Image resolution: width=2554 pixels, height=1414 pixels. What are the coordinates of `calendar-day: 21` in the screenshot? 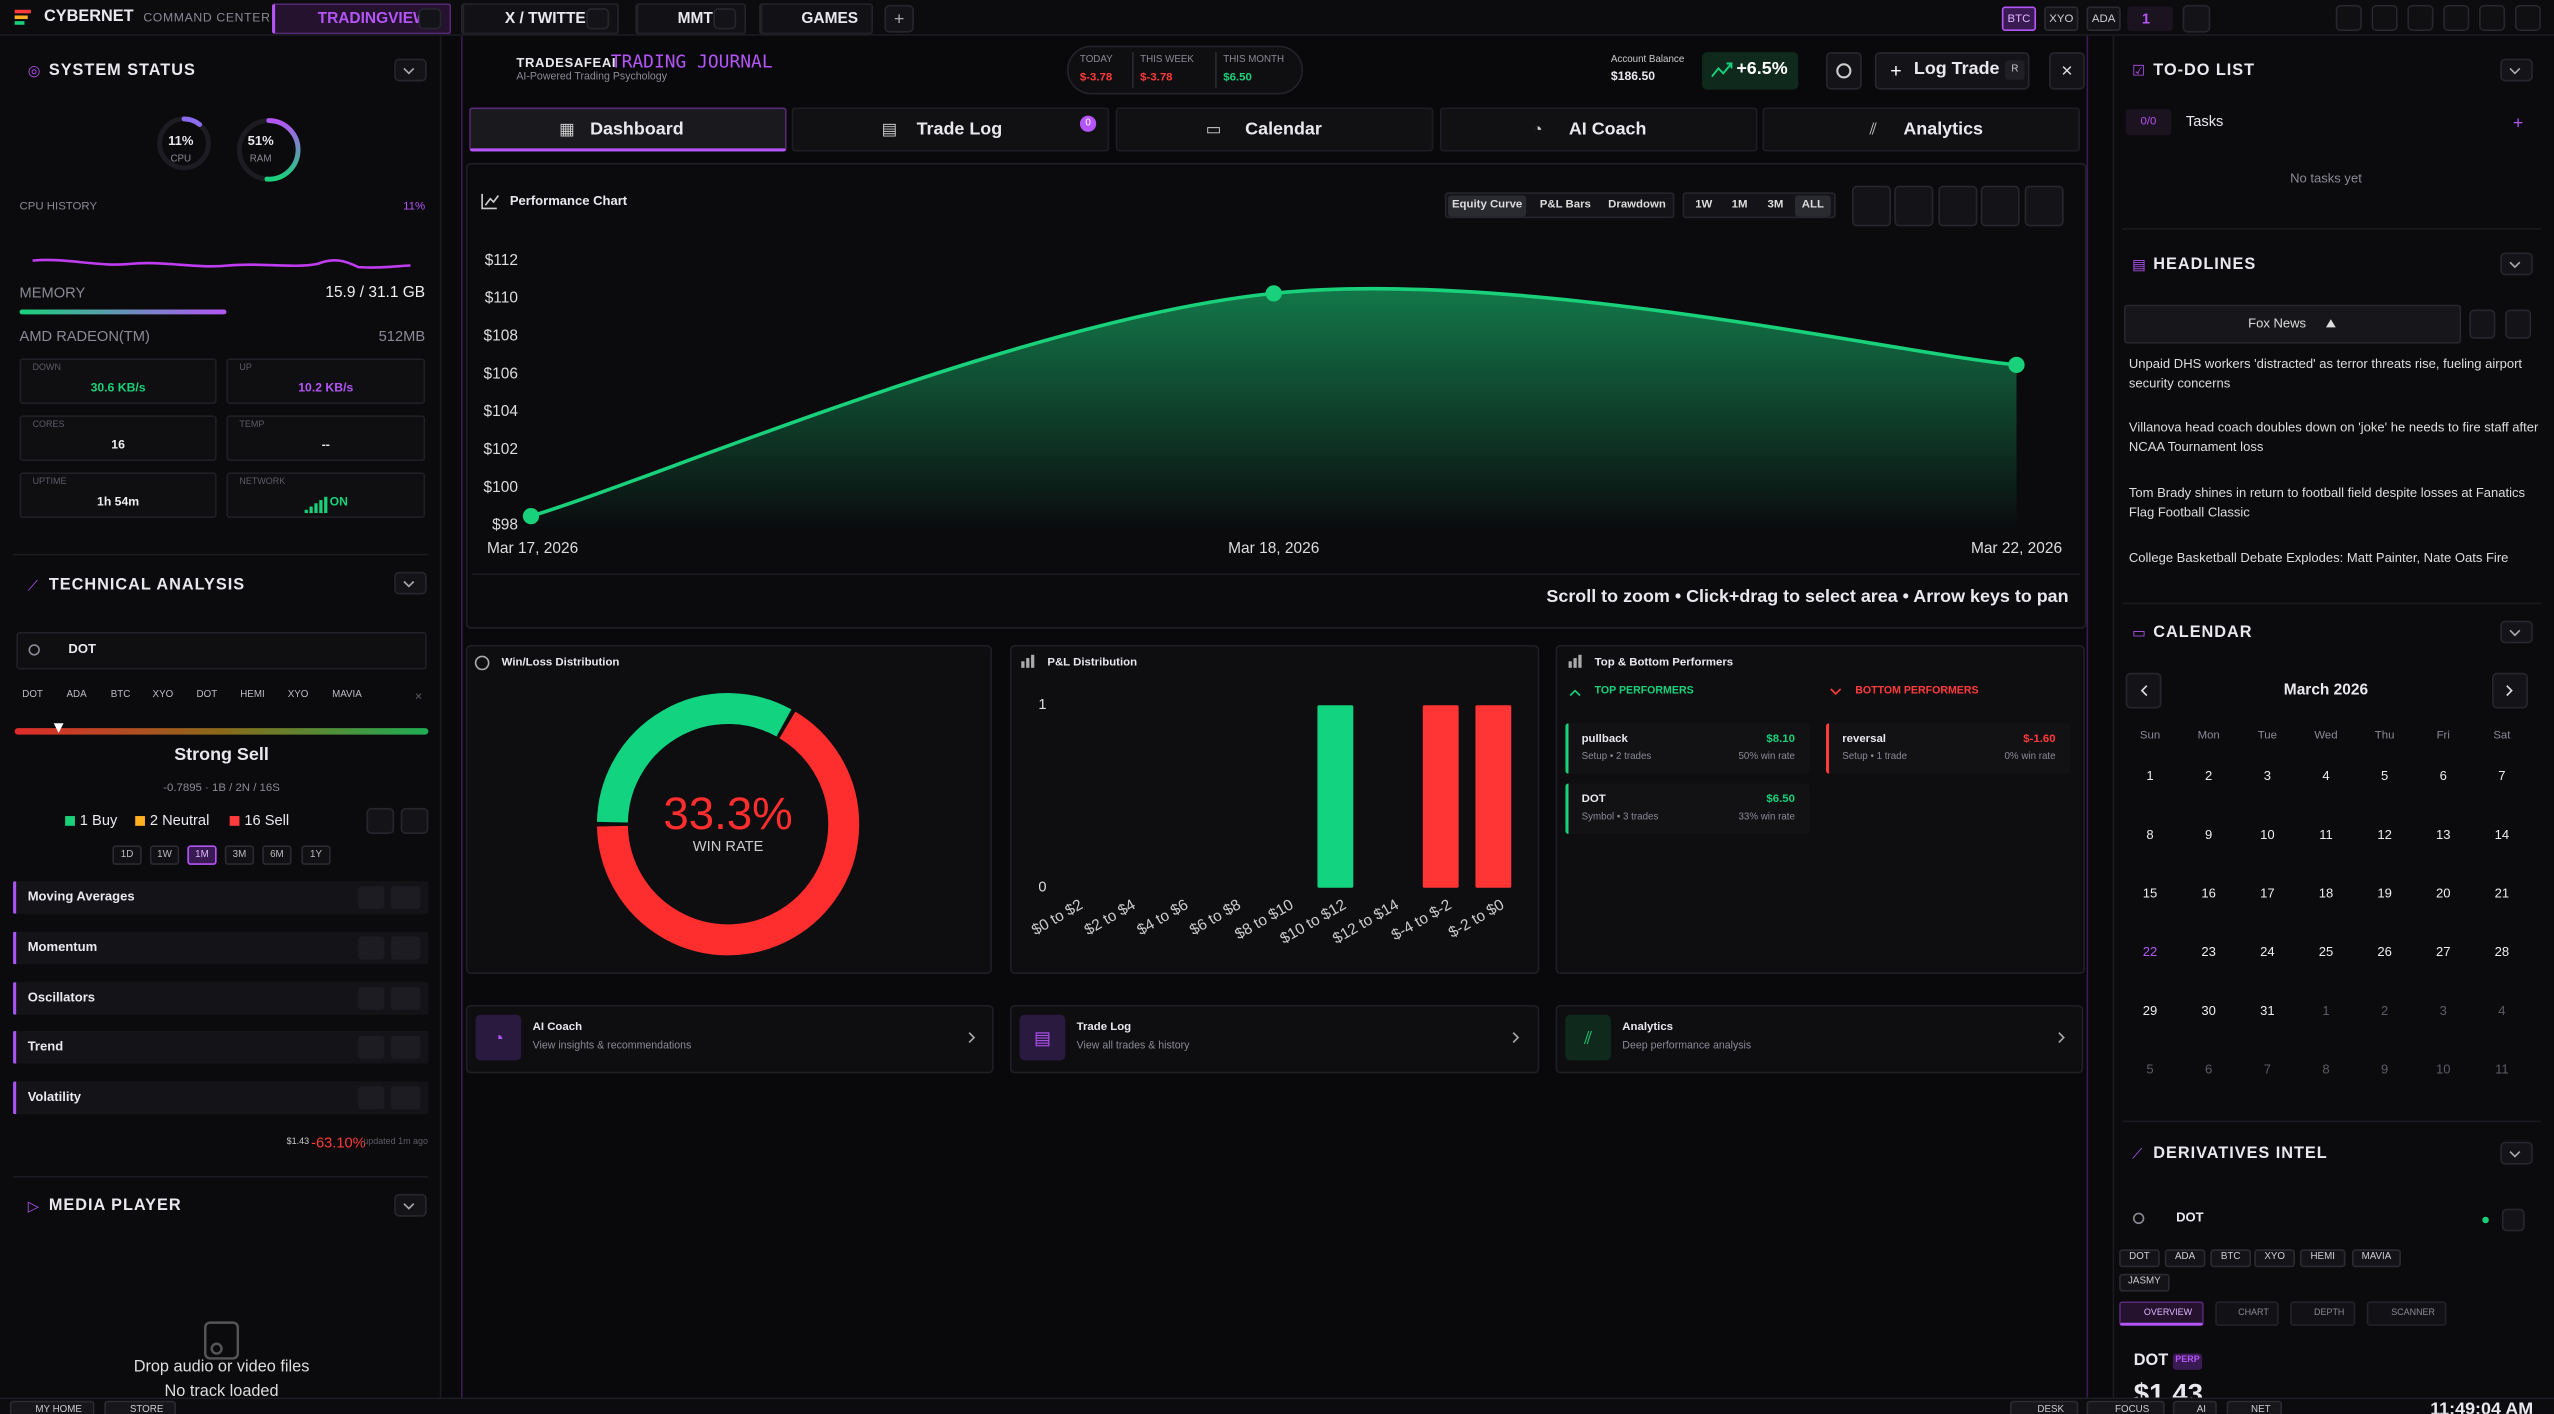 It's located at (2502, 893).